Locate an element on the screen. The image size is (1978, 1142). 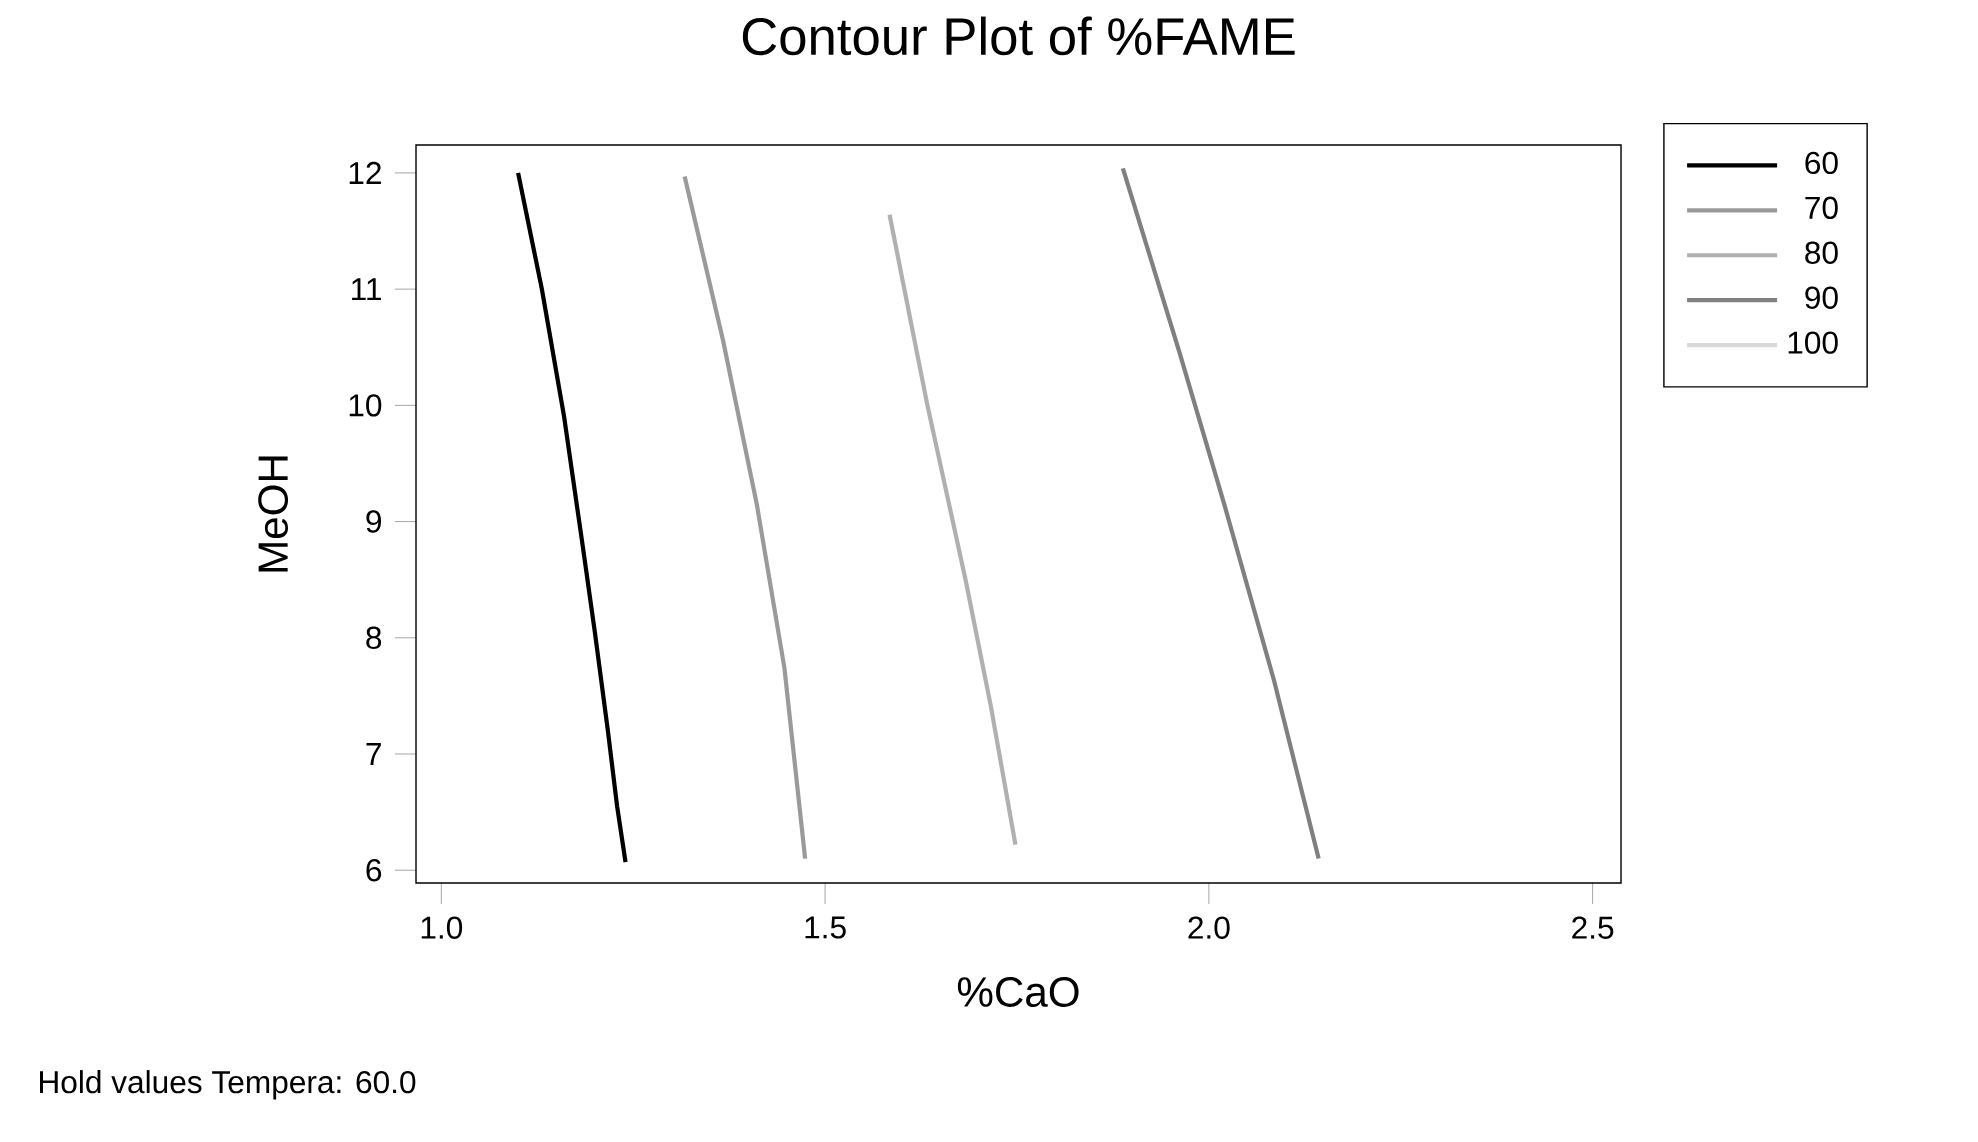
y-tick-label: 9 is located at coordinates (373, 521).